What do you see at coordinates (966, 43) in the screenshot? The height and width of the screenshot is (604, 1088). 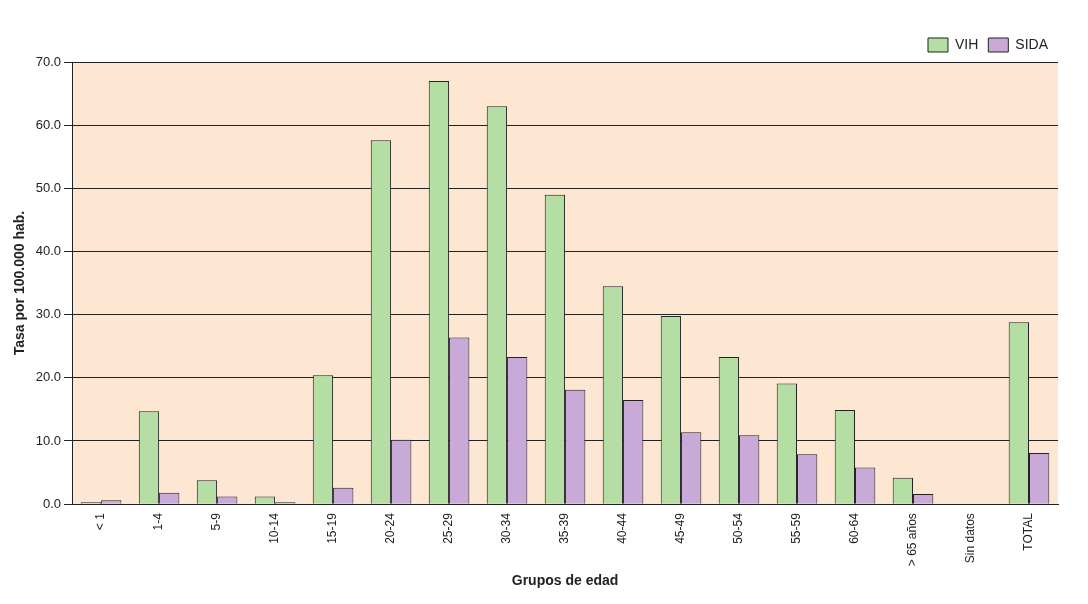 I see `legend-label: VIH` at bounding box center [966, 43].